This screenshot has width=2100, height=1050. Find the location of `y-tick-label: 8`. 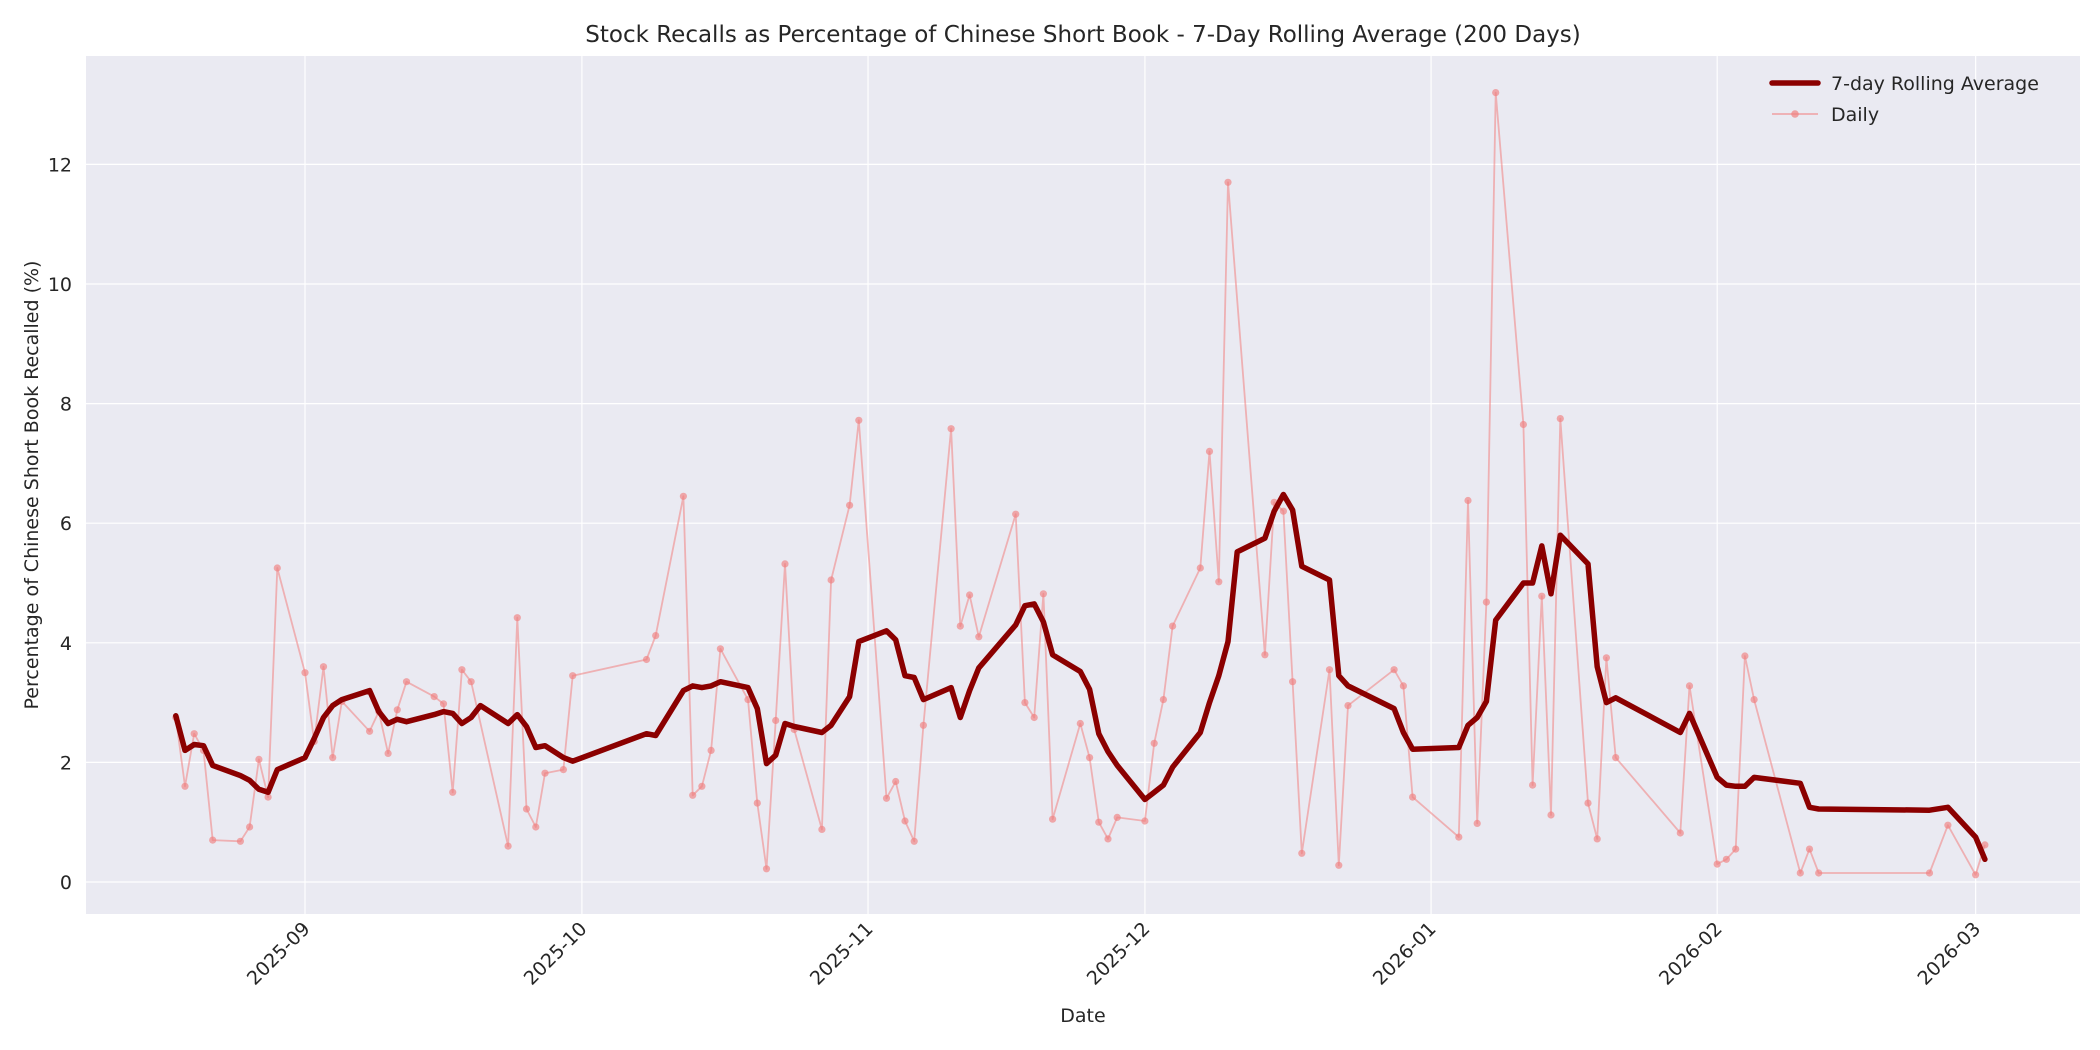

y-tick-label: 8 is located at coordinates (66, 405).